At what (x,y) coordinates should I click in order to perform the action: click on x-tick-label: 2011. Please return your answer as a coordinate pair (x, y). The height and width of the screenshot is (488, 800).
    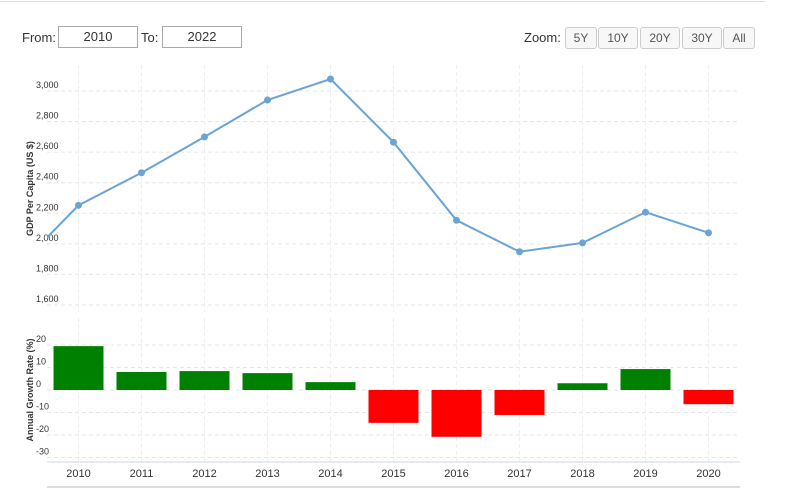
    Looking at the image, I should click on (142, 474).